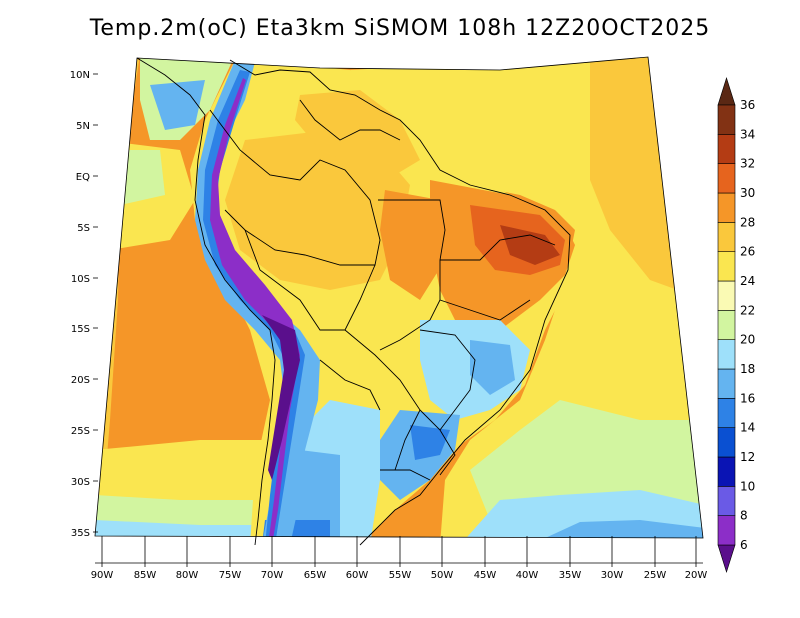 This screenshot has height=618, width=800. Describe the element at coordinates (747, 281) in the screenshot. I see `colorbar-label: 24` at that location.